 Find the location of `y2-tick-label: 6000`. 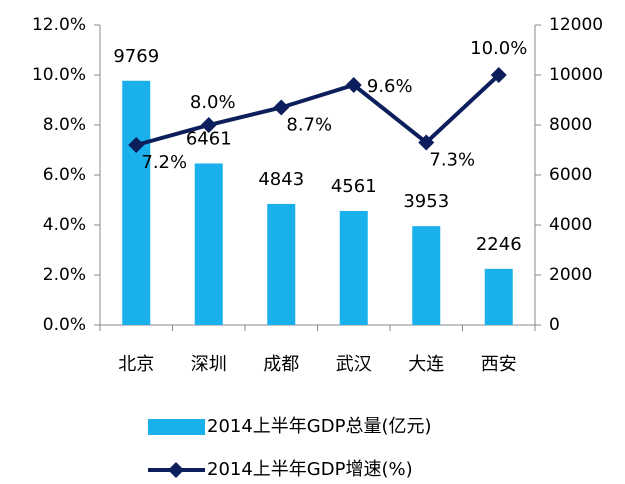

y2-tick-label: 6000 is located at coordinates (570, 175).